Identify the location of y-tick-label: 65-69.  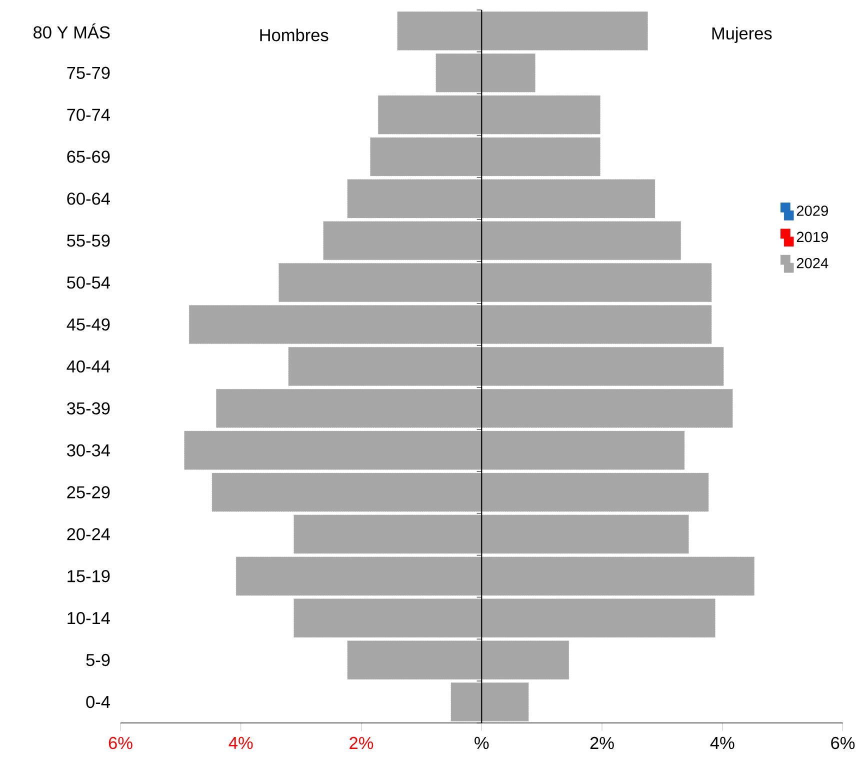
(88, 156).